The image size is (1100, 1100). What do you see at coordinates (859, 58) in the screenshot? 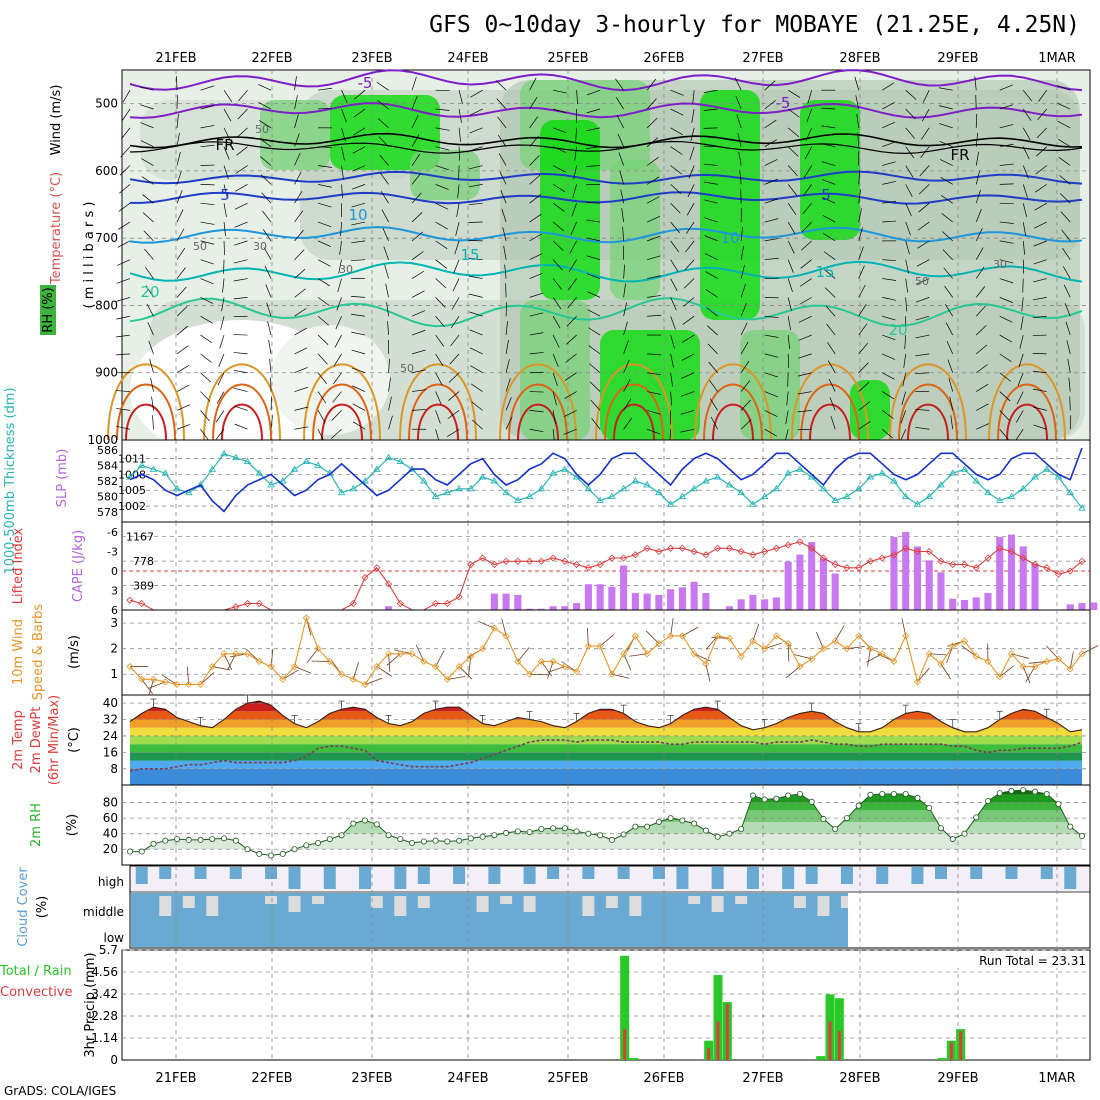
I see `top-date-label: 28FEB` at bounding box center [859, 58].